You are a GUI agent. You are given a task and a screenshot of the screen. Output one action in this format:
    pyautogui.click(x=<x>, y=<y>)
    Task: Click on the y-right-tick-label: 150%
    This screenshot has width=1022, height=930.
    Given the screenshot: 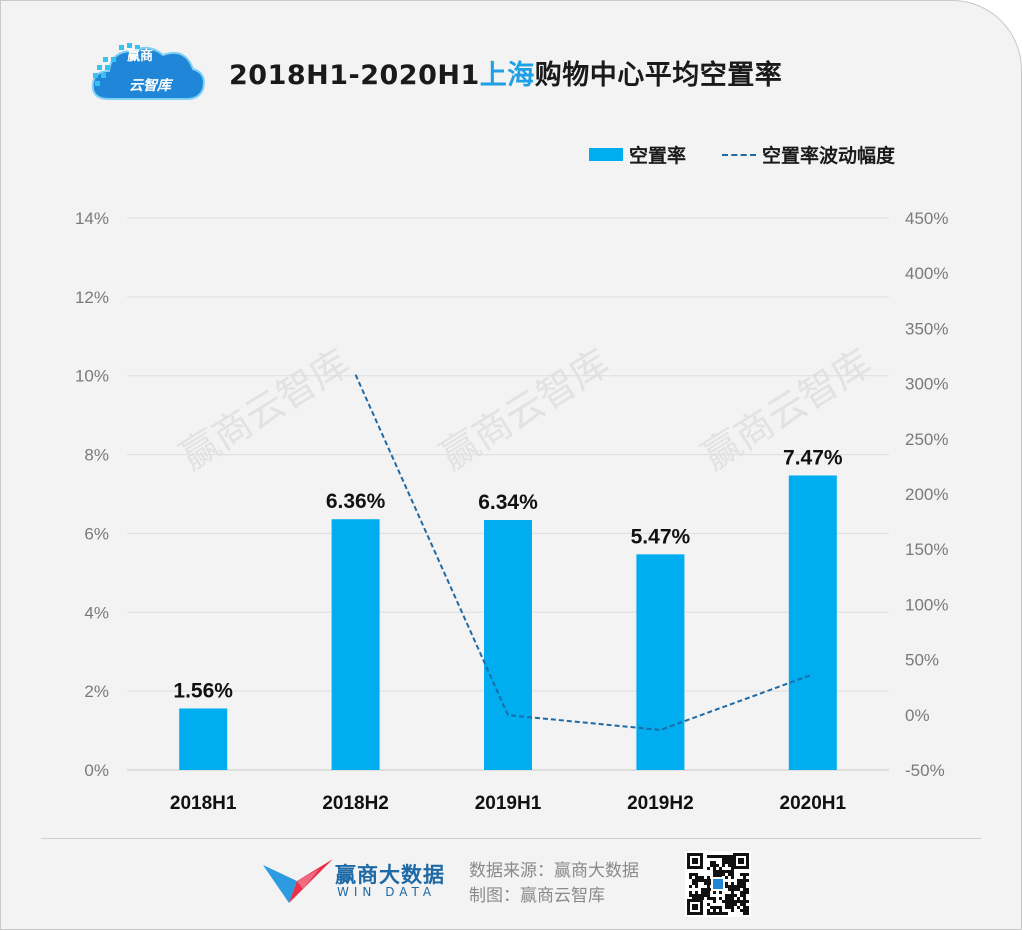 What is the action you would take?
    pyautogui.click(x=926, y=549)
    